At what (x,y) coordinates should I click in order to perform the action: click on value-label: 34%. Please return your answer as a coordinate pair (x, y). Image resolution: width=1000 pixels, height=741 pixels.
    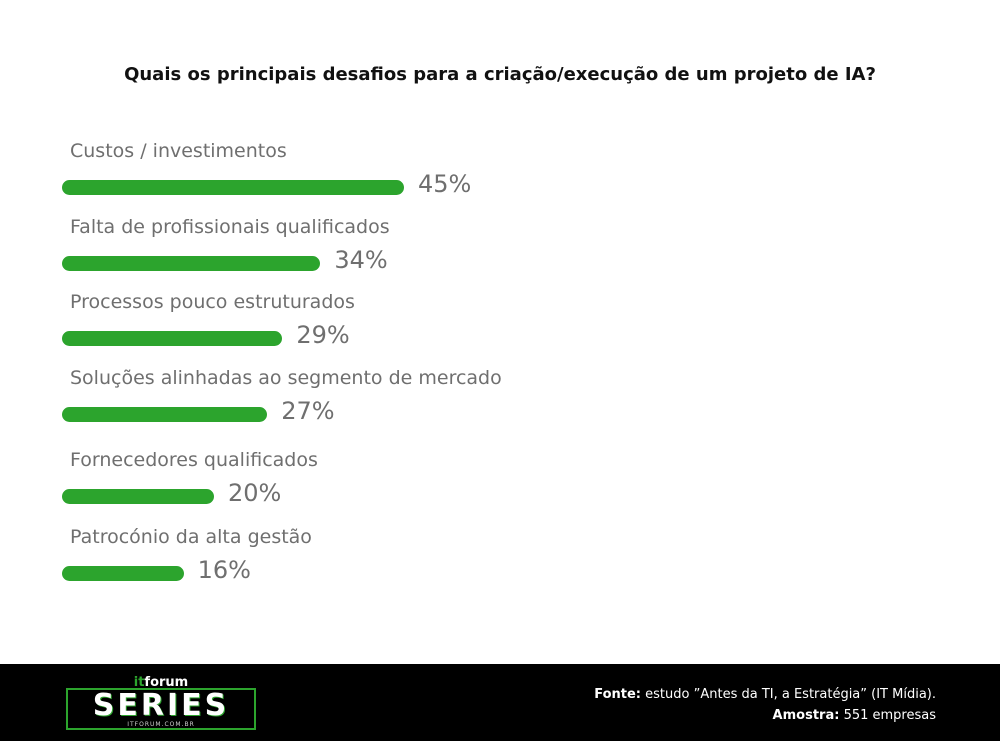
    Looking at the image, I should click on (361, 260).